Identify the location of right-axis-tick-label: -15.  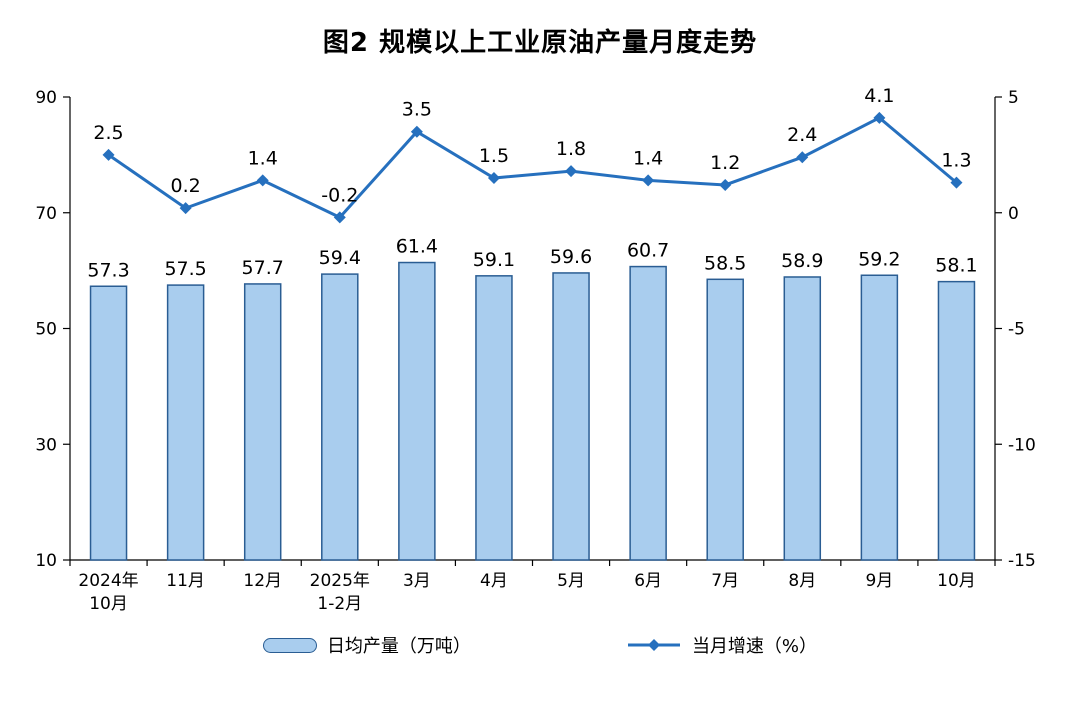
(1022, 561).